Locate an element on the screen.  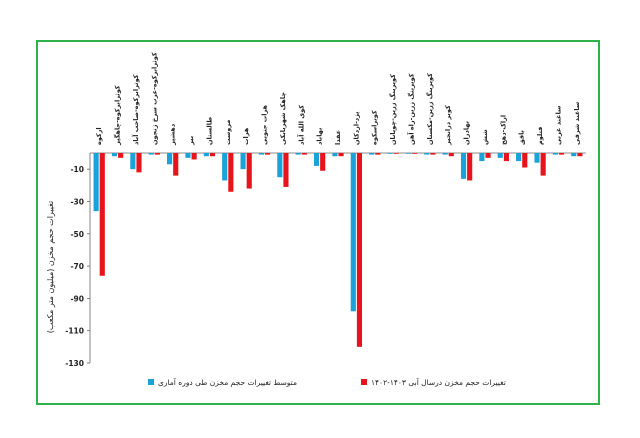
category-label: هرات جنوبی is located at coordinates (265, 125).